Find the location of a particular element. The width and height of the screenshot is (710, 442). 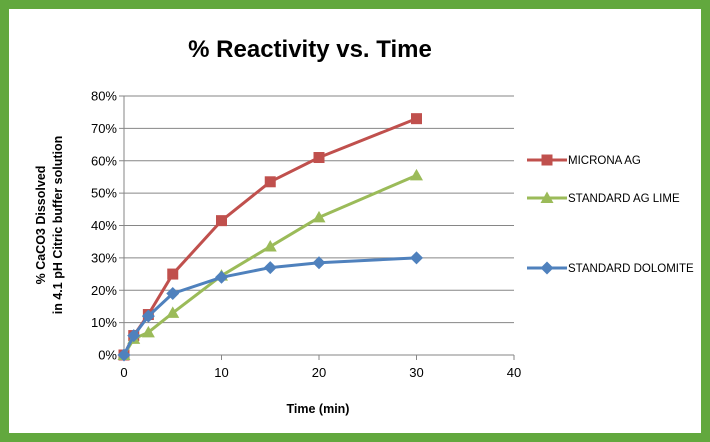

legend-item-standard-ag-lime: STANDARD AG LIME is located at coordinates (603, 198).